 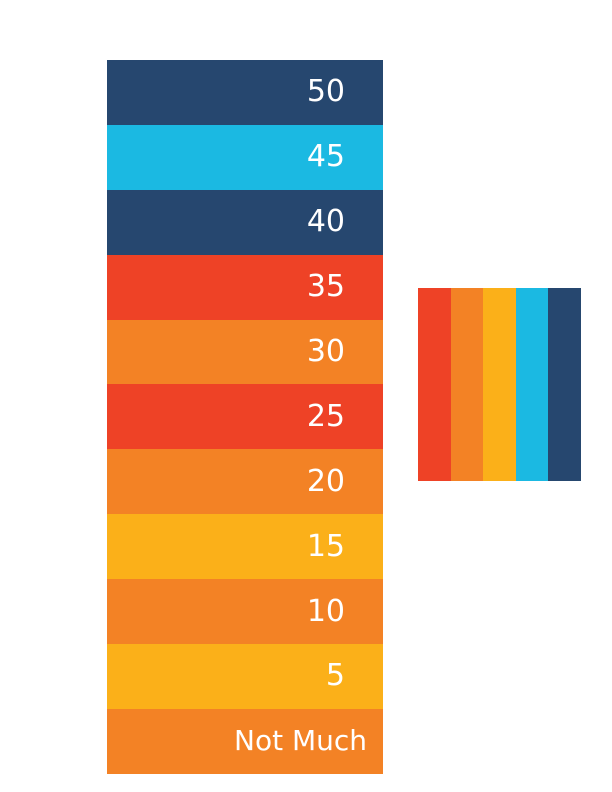 What do you see at coordinates (300, 741) in the screenshot?
I see `scale-band-label: Not Much` at bounding box center [300, 741].